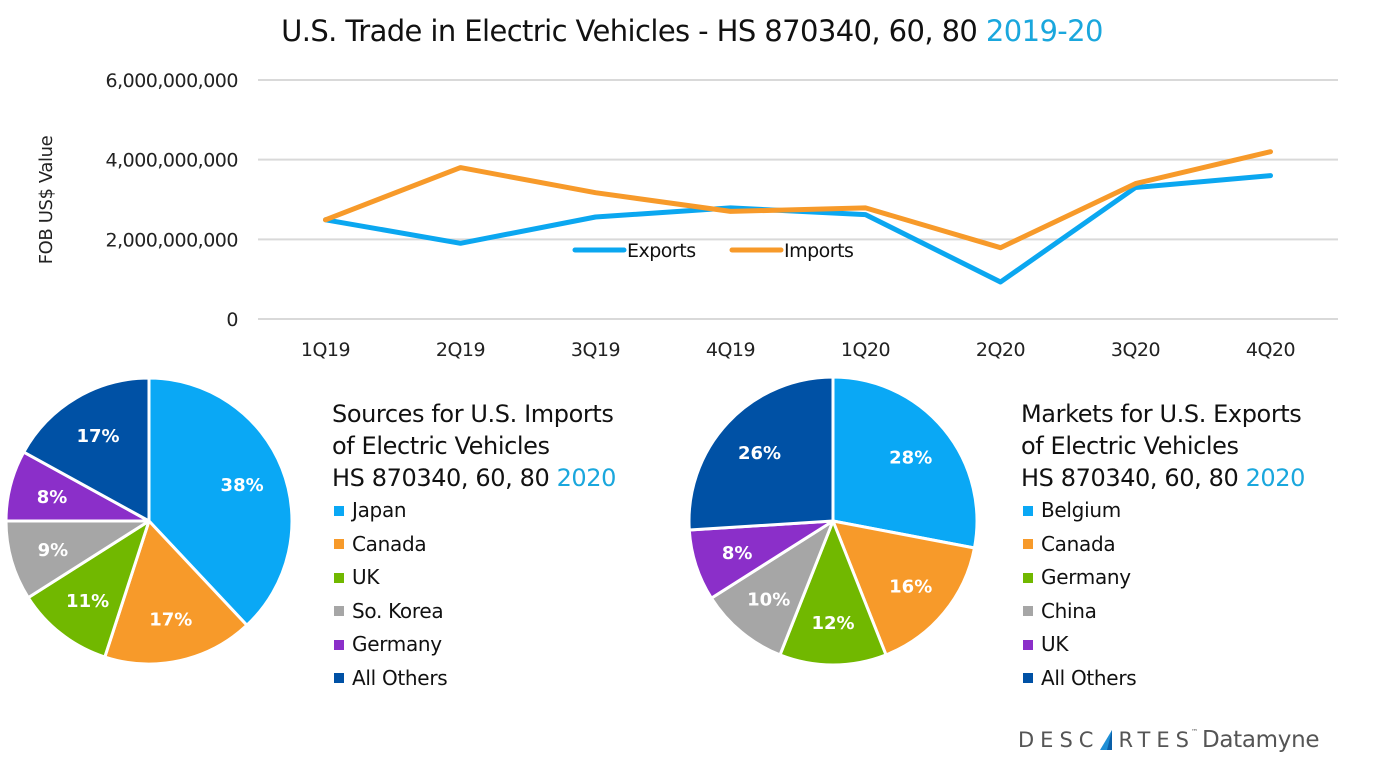 The image size is (1384, 759). Describe the element at coordinates (1156, 740) in the screenshot. I see `logo-descartes-part2: RTES` at that location.